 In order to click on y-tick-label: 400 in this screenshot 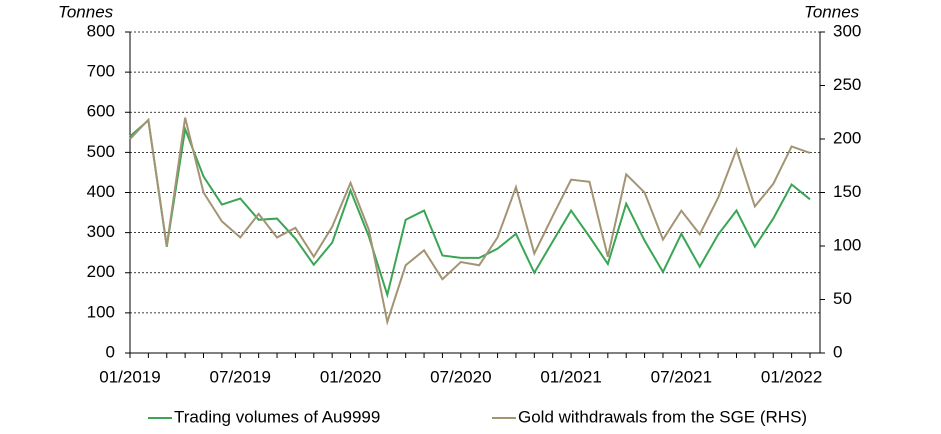, I will do `click(101, 191)`.